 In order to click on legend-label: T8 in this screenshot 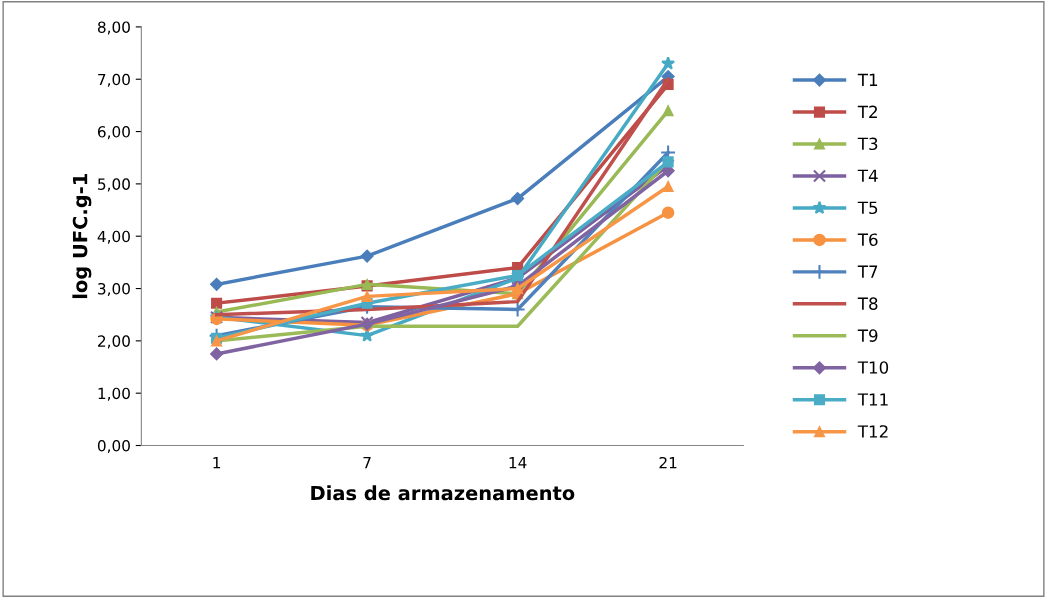, I will do `click(867, 303)`.